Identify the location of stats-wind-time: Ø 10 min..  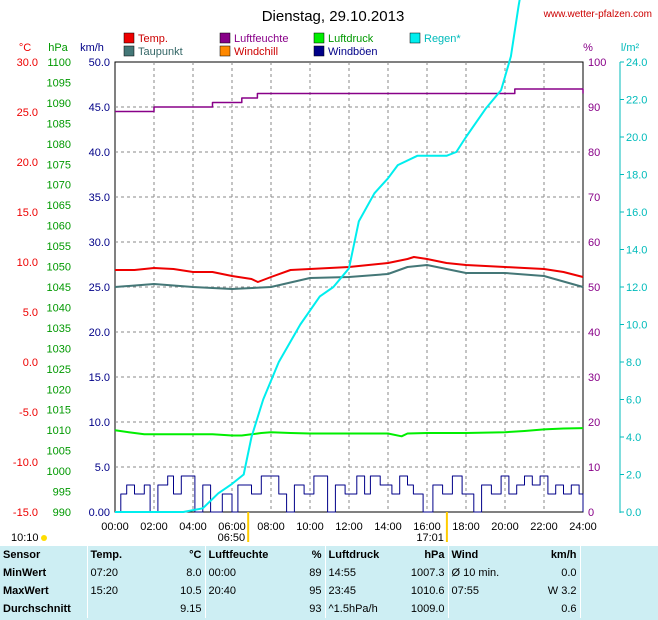
(478, 573).